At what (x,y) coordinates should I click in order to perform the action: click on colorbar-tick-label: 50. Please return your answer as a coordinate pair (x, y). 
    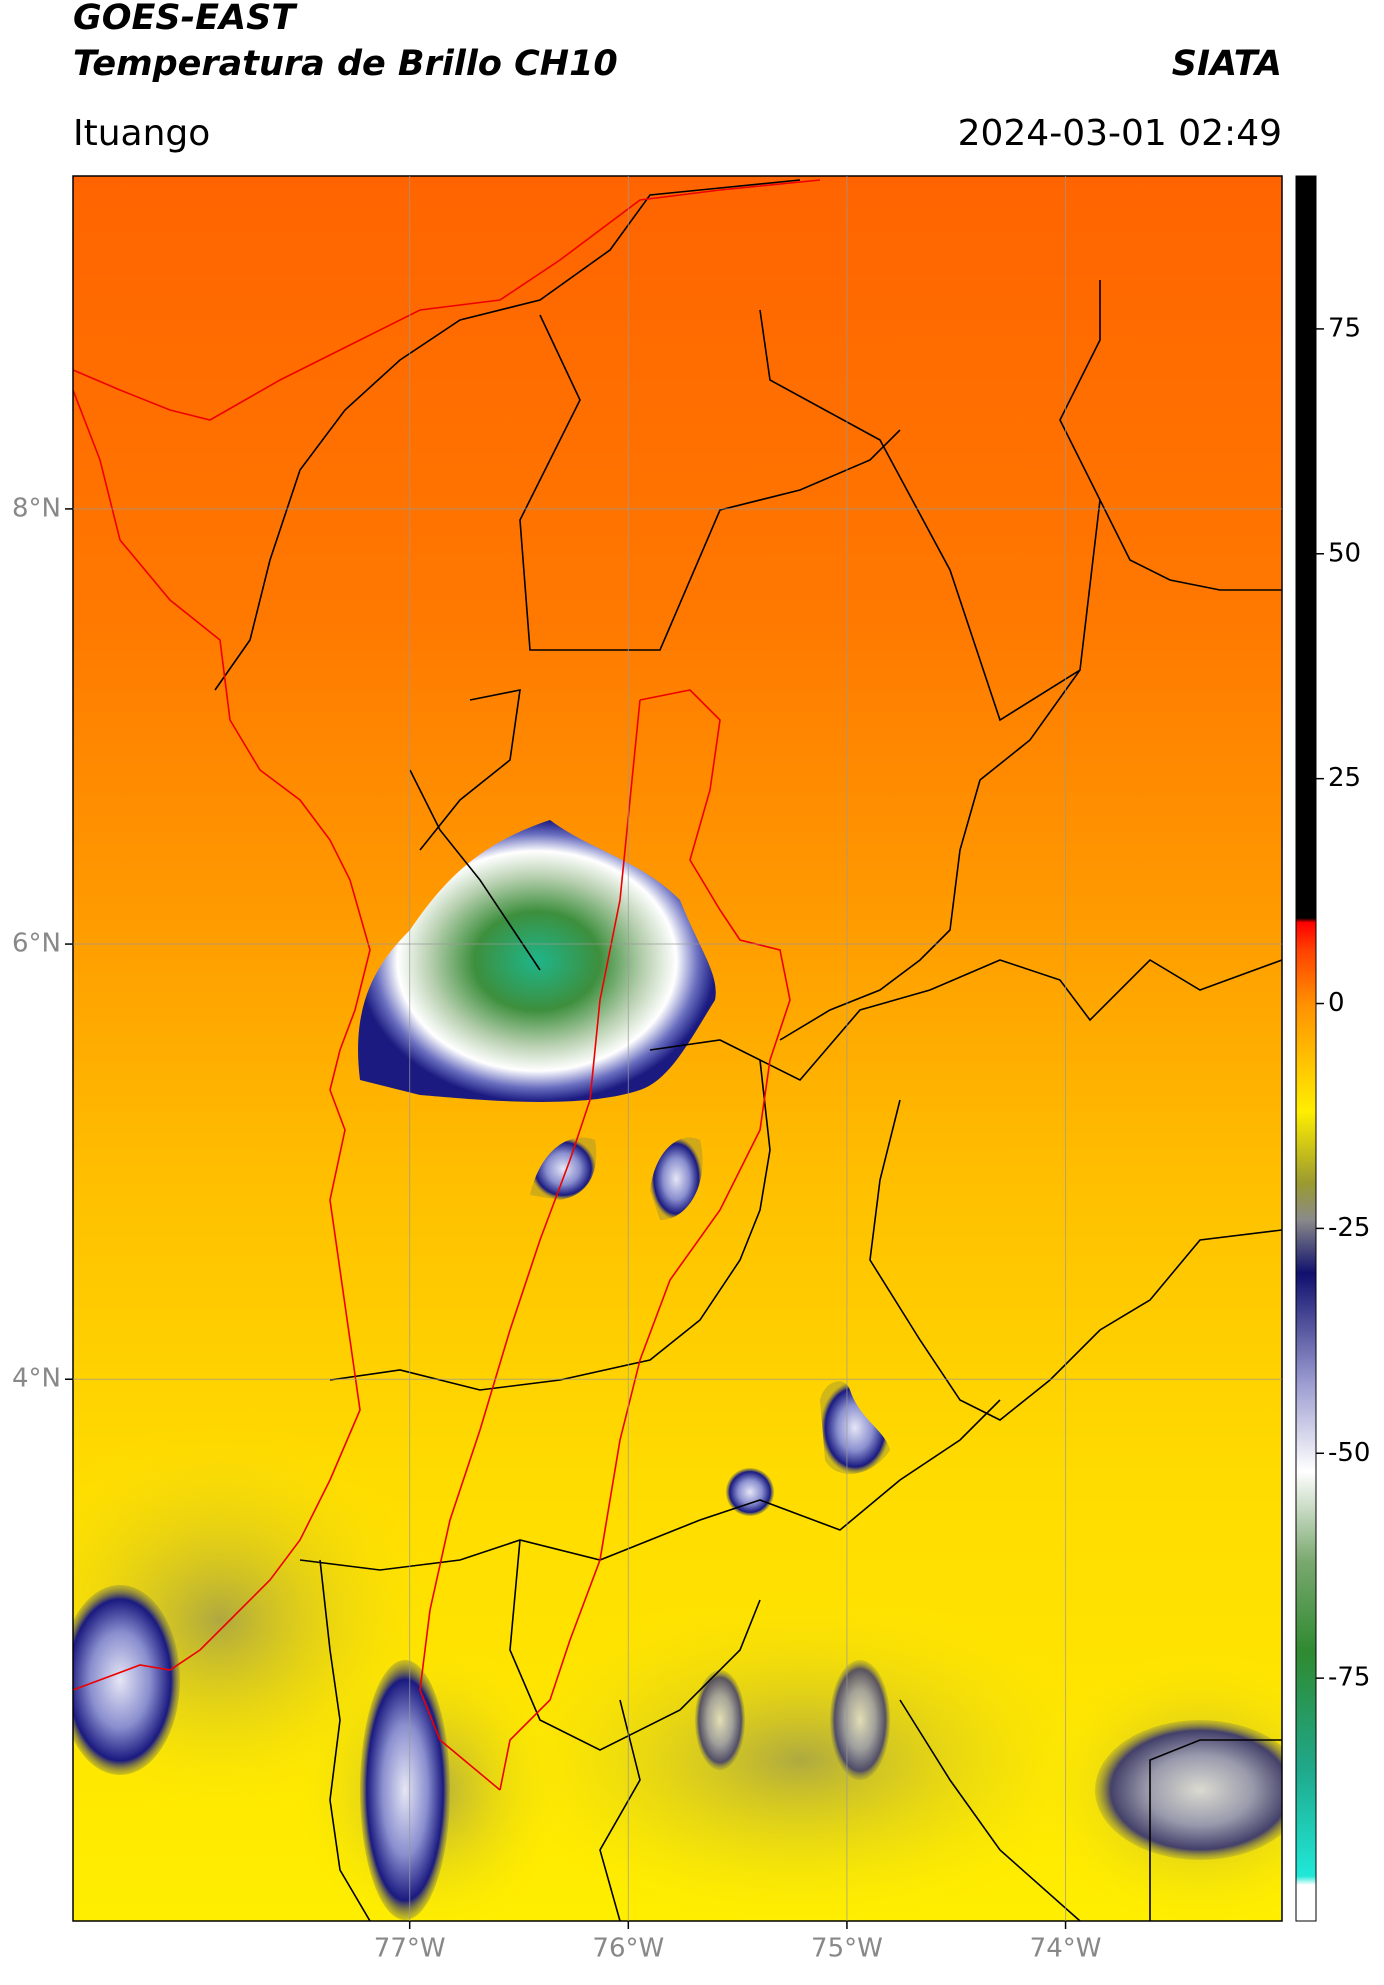
    Looking at the image, I should click on (1344, 553).